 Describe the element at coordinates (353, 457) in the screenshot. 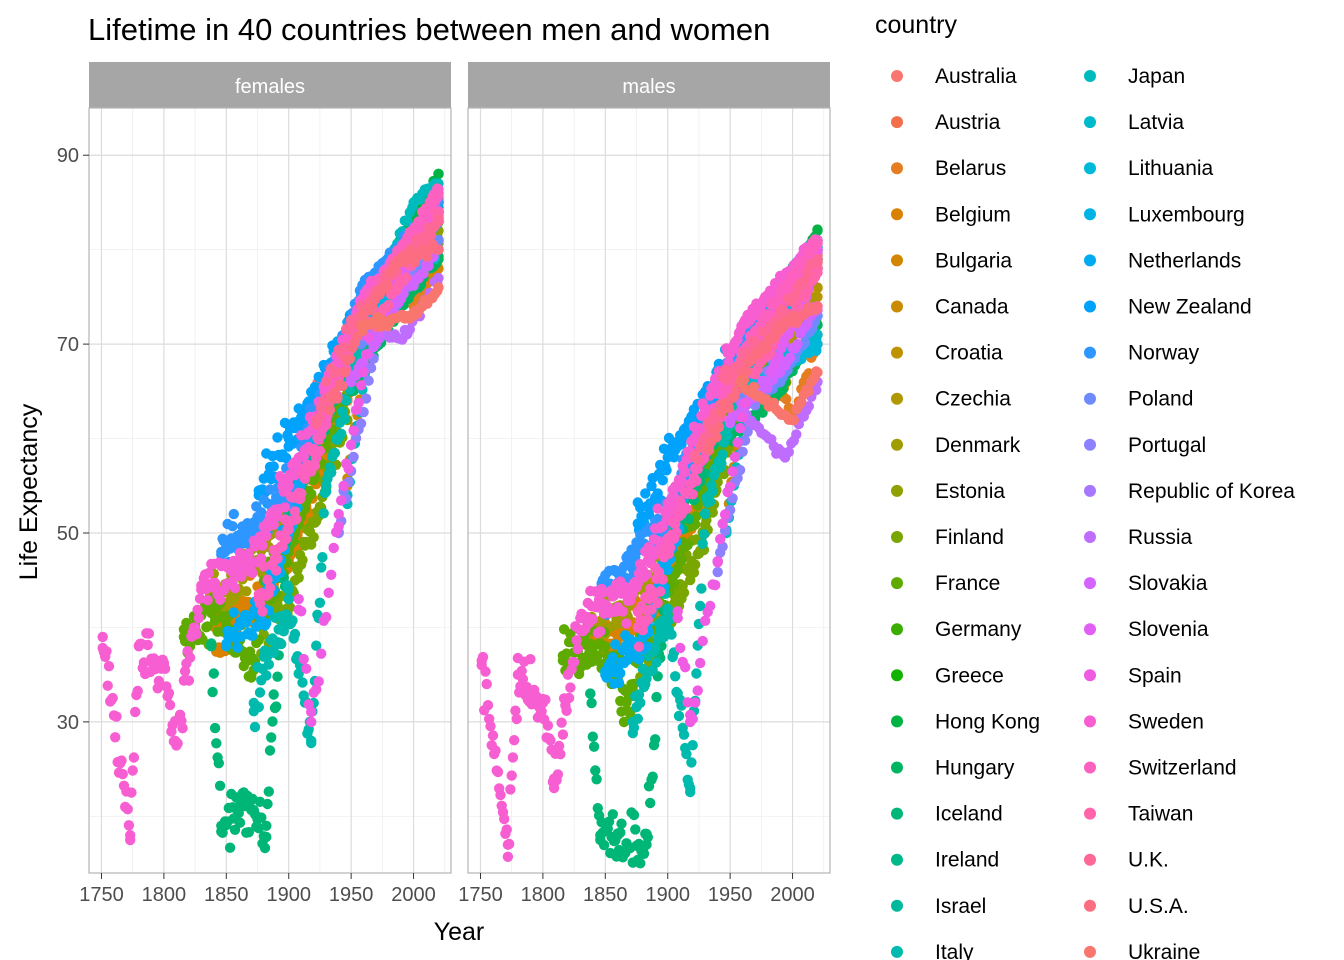

I see `point-portugal` at that location.